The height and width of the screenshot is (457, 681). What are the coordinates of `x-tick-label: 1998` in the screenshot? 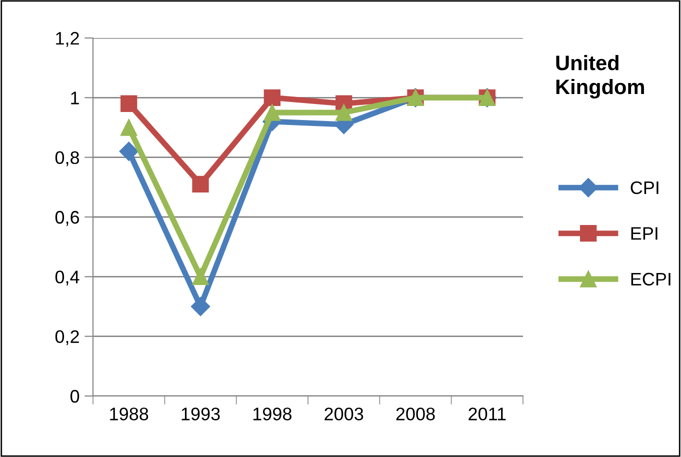 It's located at (272, 414).